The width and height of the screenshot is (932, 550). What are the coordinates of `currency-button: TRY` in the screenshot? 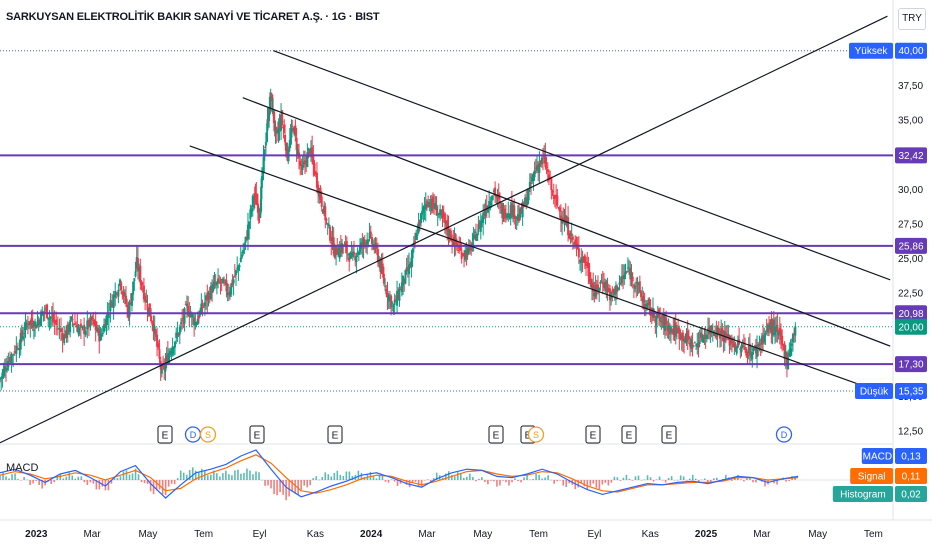 It's located at (912, 19).